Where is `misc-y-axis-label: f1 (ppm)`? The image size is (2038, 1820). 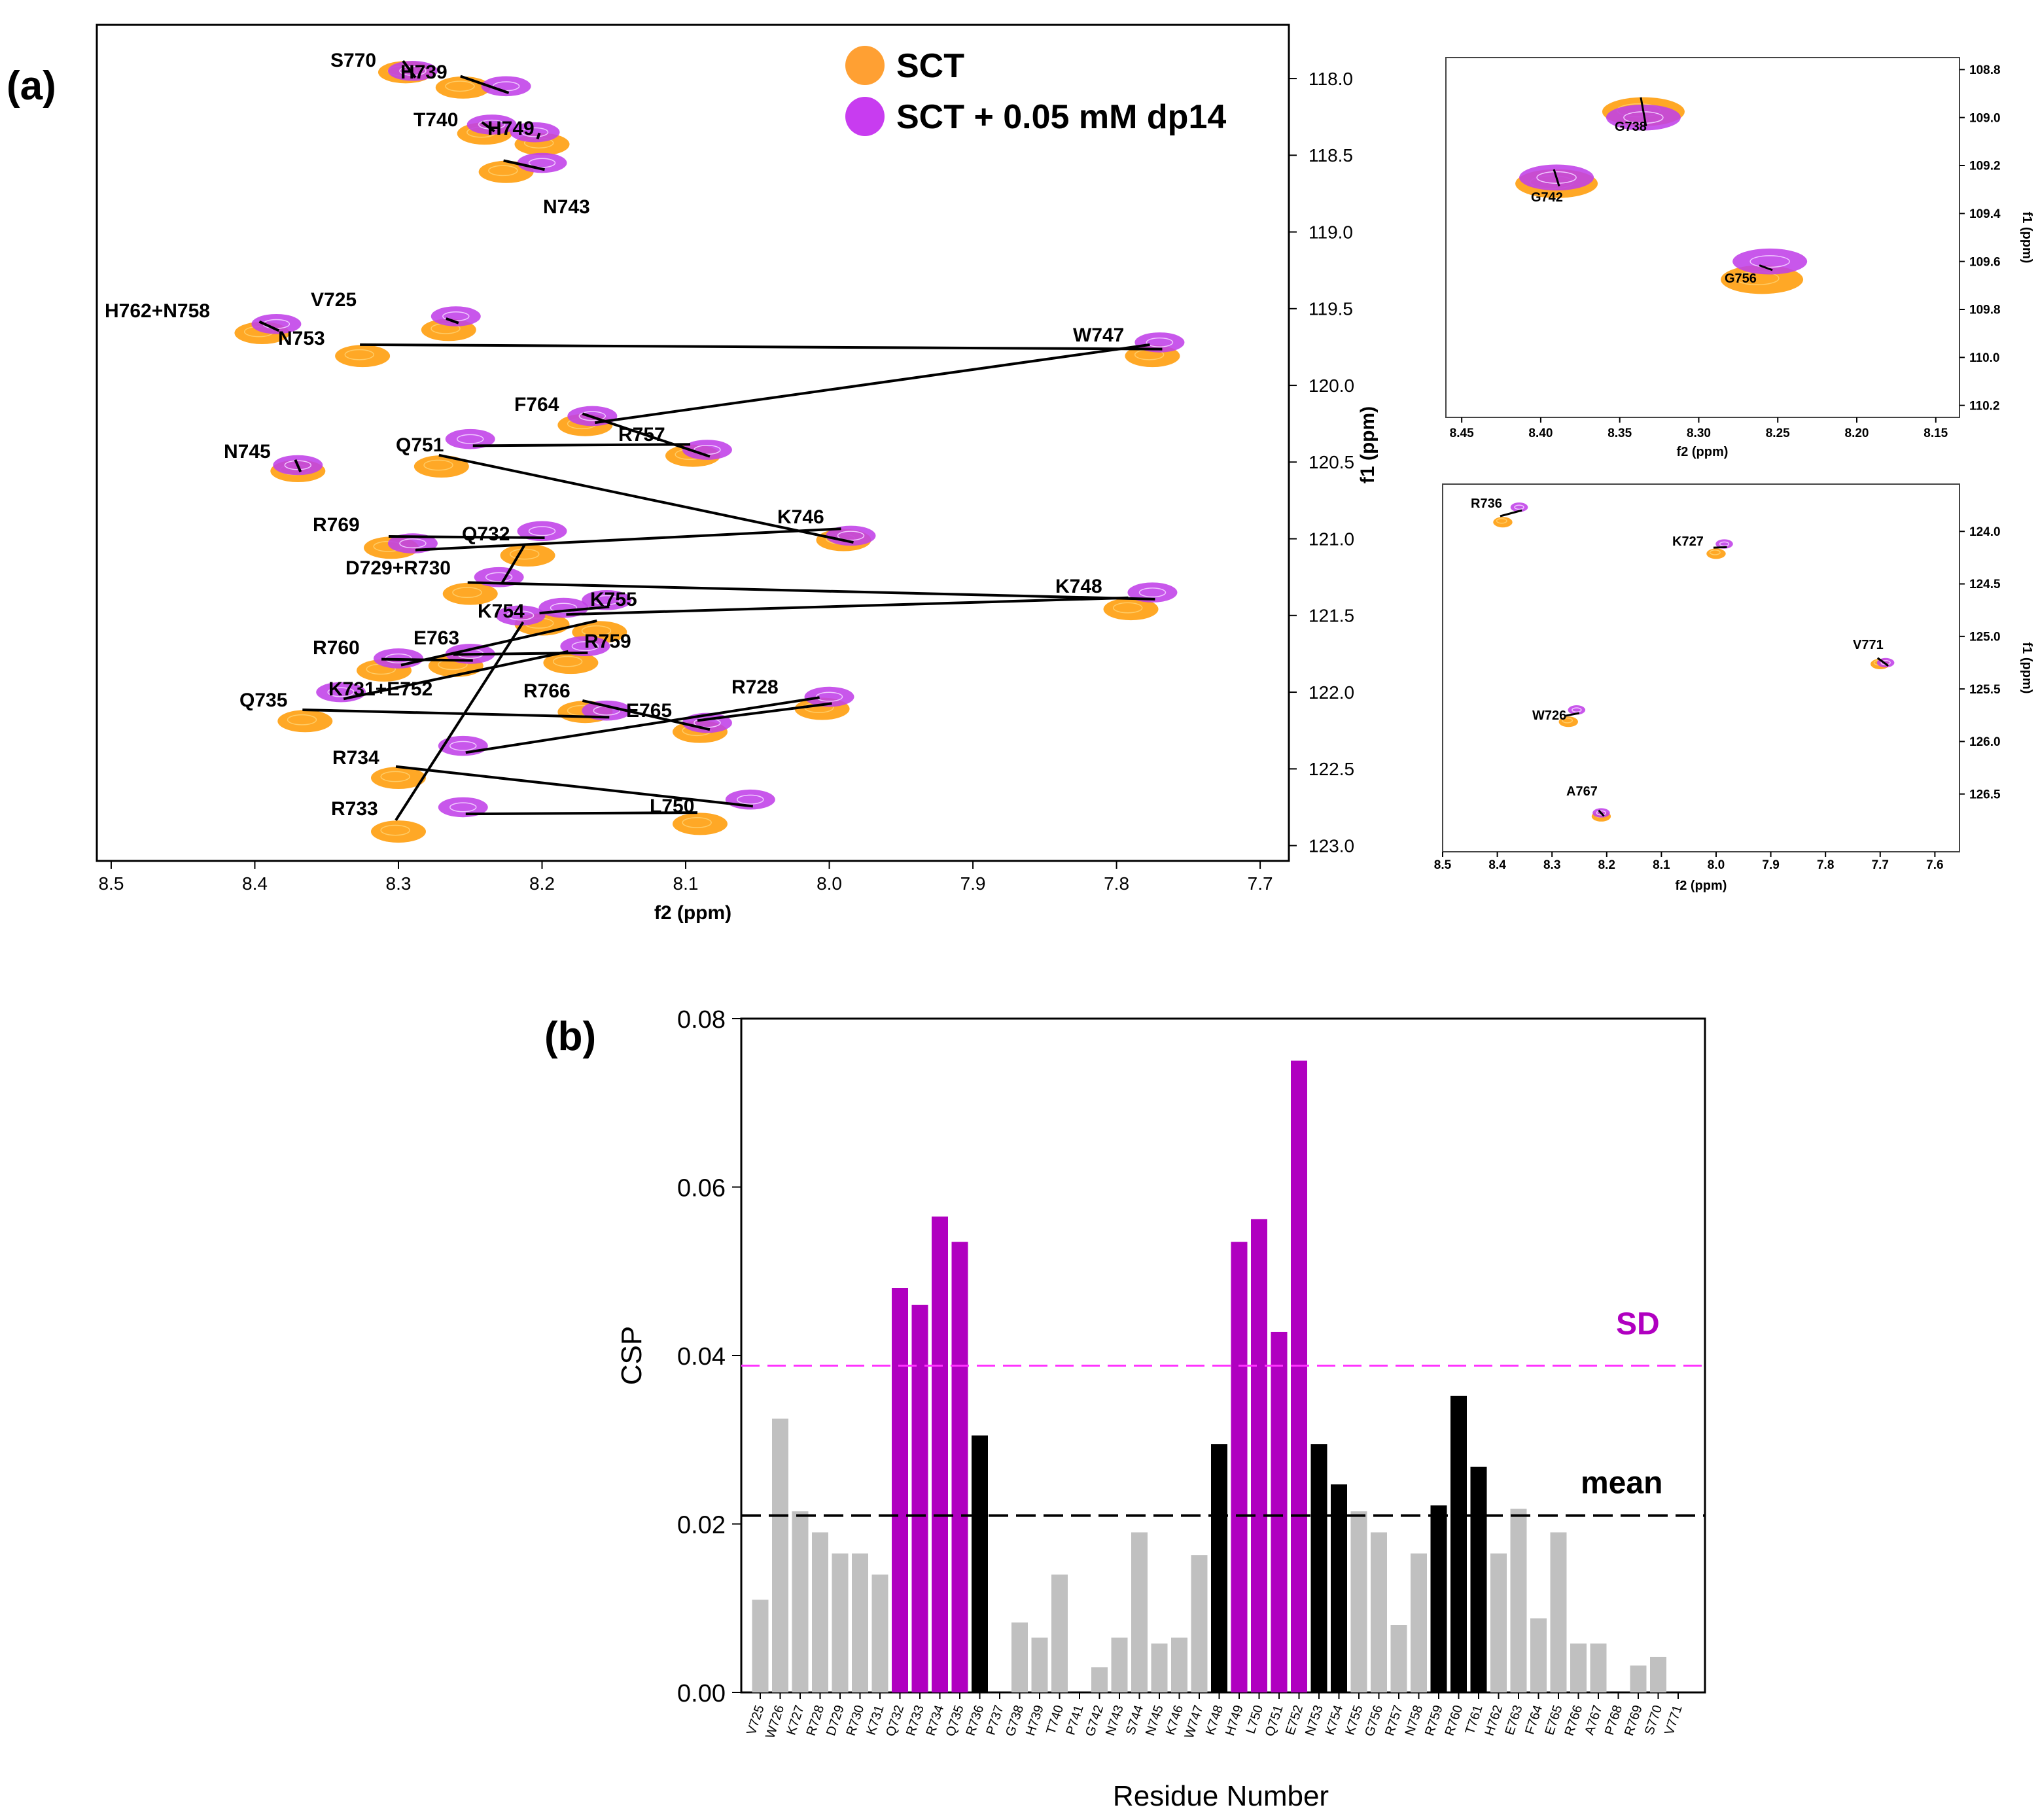
misc-y-axis-label: f1 (ppm) is located at coordinates (2027, 668).